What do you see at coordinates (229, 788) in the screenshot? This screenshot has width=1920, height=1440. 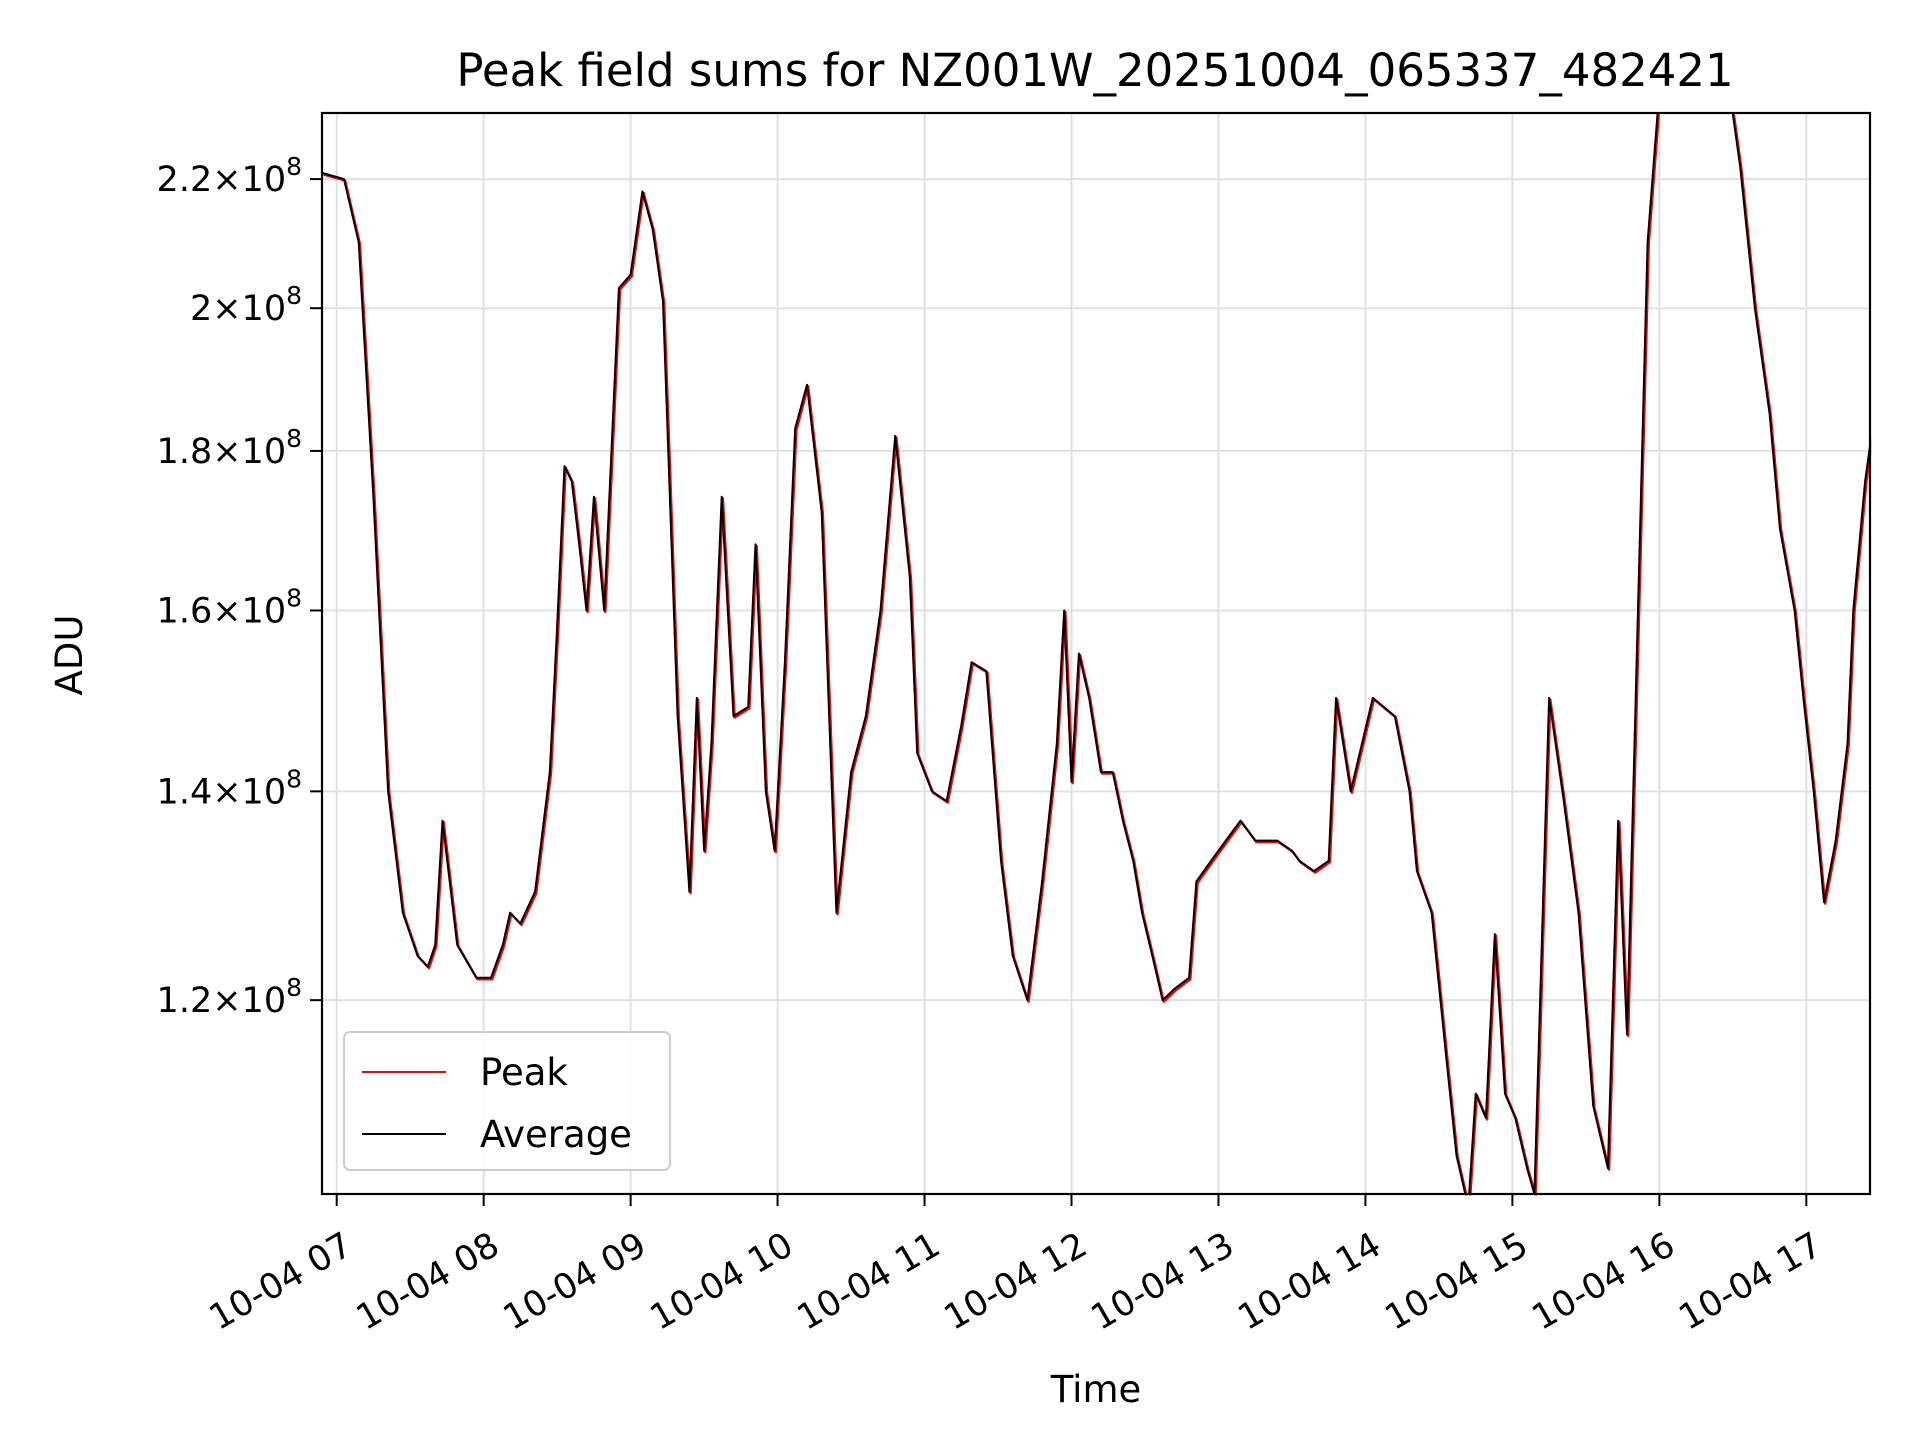 I see `y-tick-label: 1.4×10⁸` at bounding box center [229, 788].